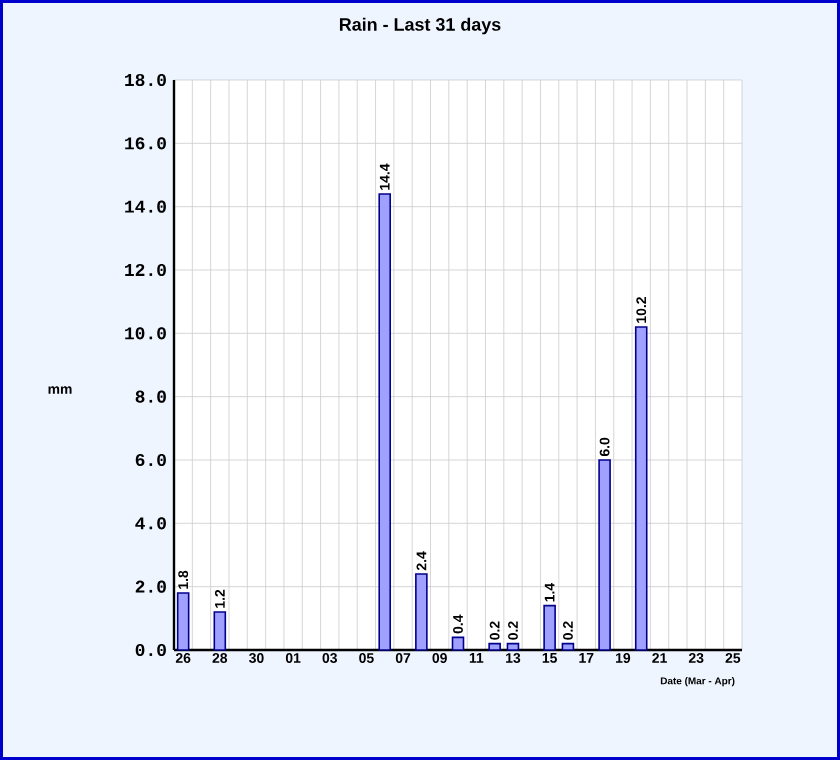  I want to click on y-tick-label: 12.0, so click(145, 270).